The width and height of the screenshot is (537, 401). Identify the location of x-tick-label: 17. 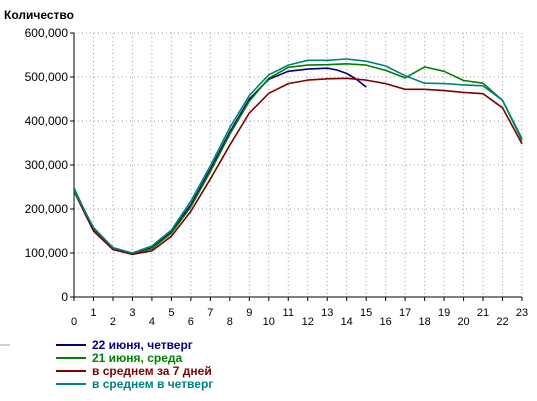
(405, 313).